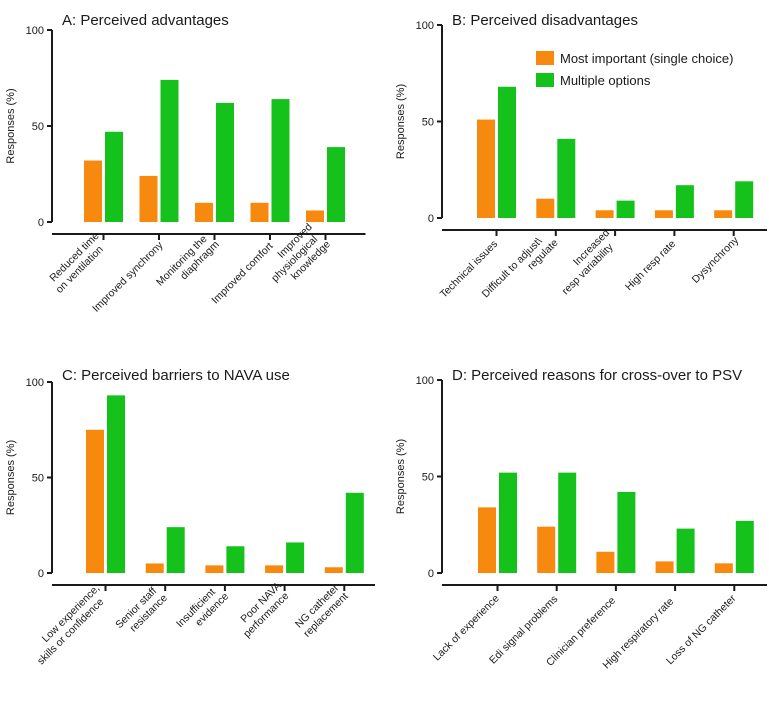 The image size is (769, 706). What do you see at coordinates (545, 20) in the screenshot?
I see `chart-title: B: Perceived disadvantages` at bounding box center [545, 20].